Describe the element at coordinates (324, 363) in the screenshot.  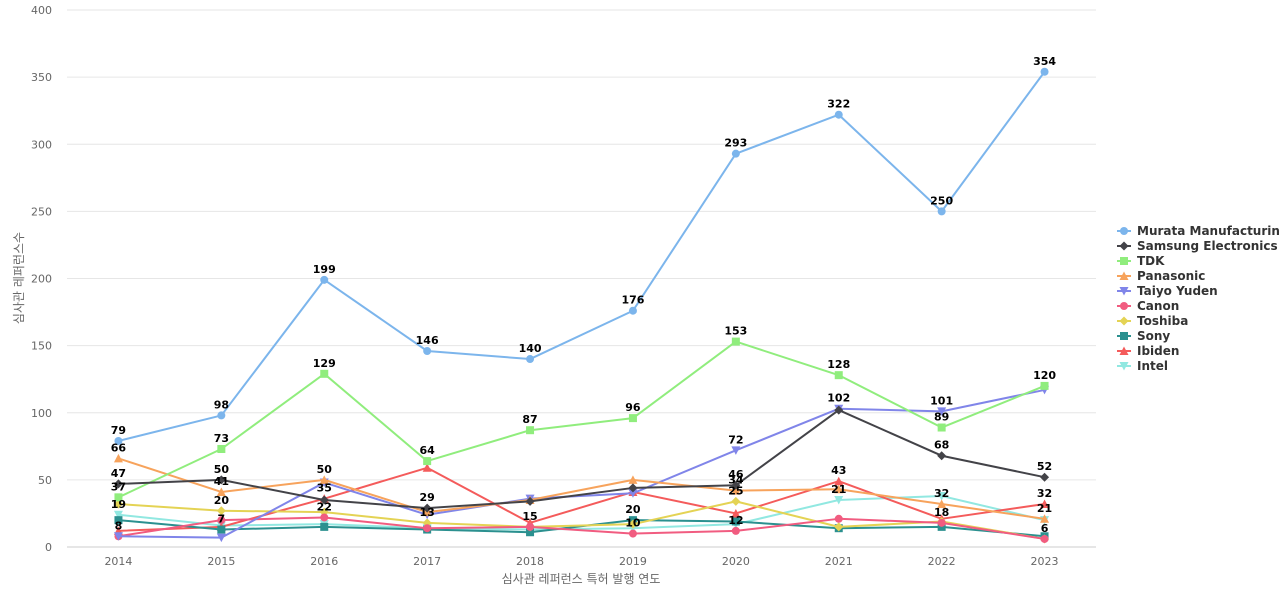
I see `data-label-tdk: 129` at that location.